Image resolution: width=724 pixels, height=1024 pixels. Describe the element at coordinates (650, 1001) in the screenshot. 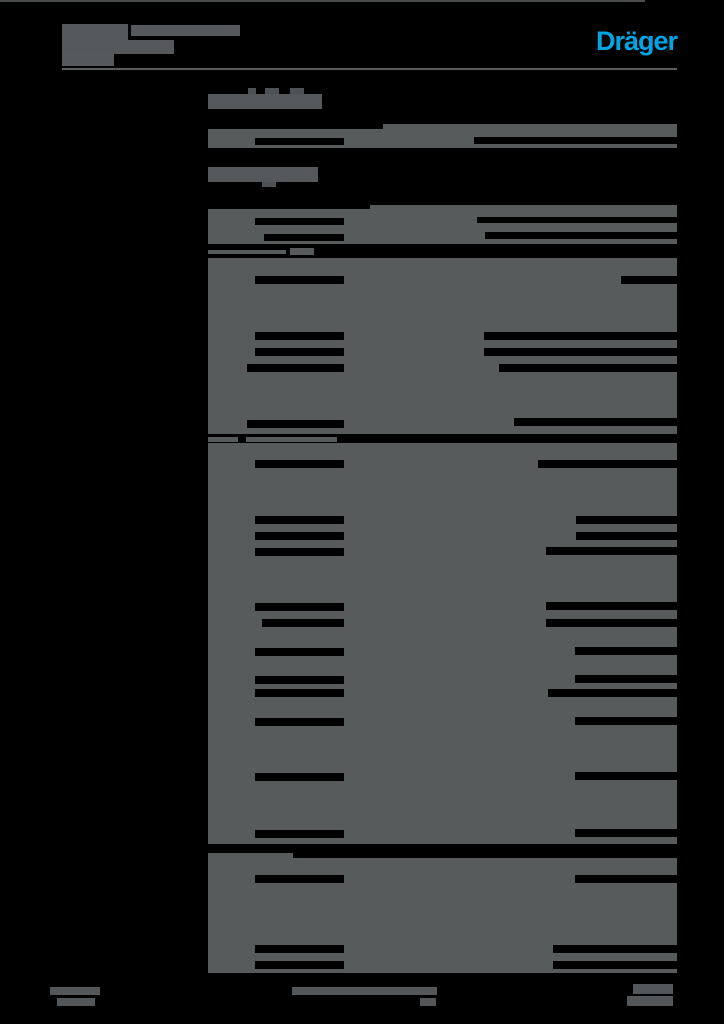

I see `footer-right-text` at that location.